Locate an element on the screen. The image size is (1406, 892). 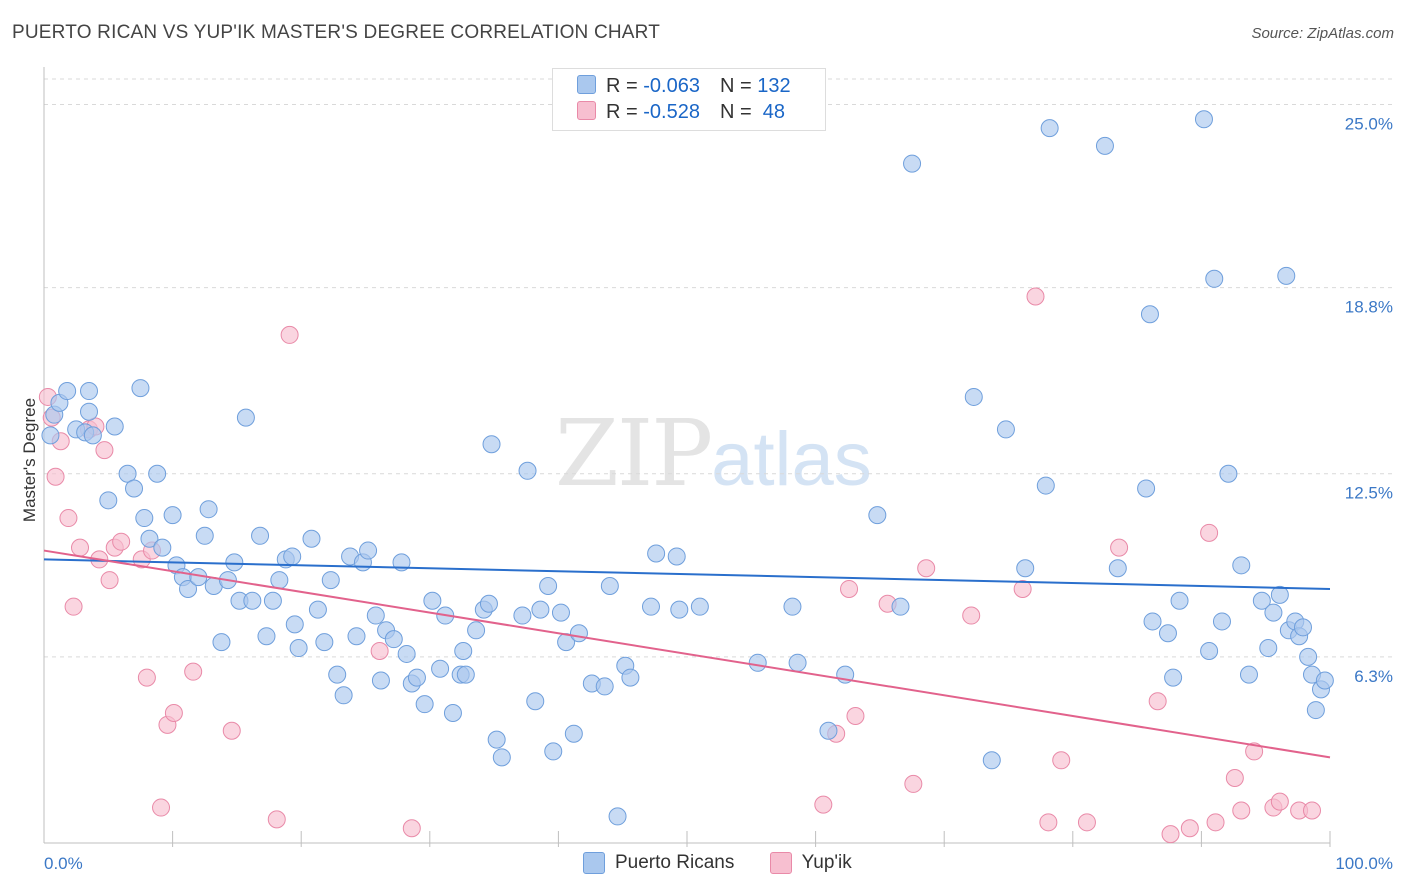
legend-swatch-blue is located at coordinates (586, 84).